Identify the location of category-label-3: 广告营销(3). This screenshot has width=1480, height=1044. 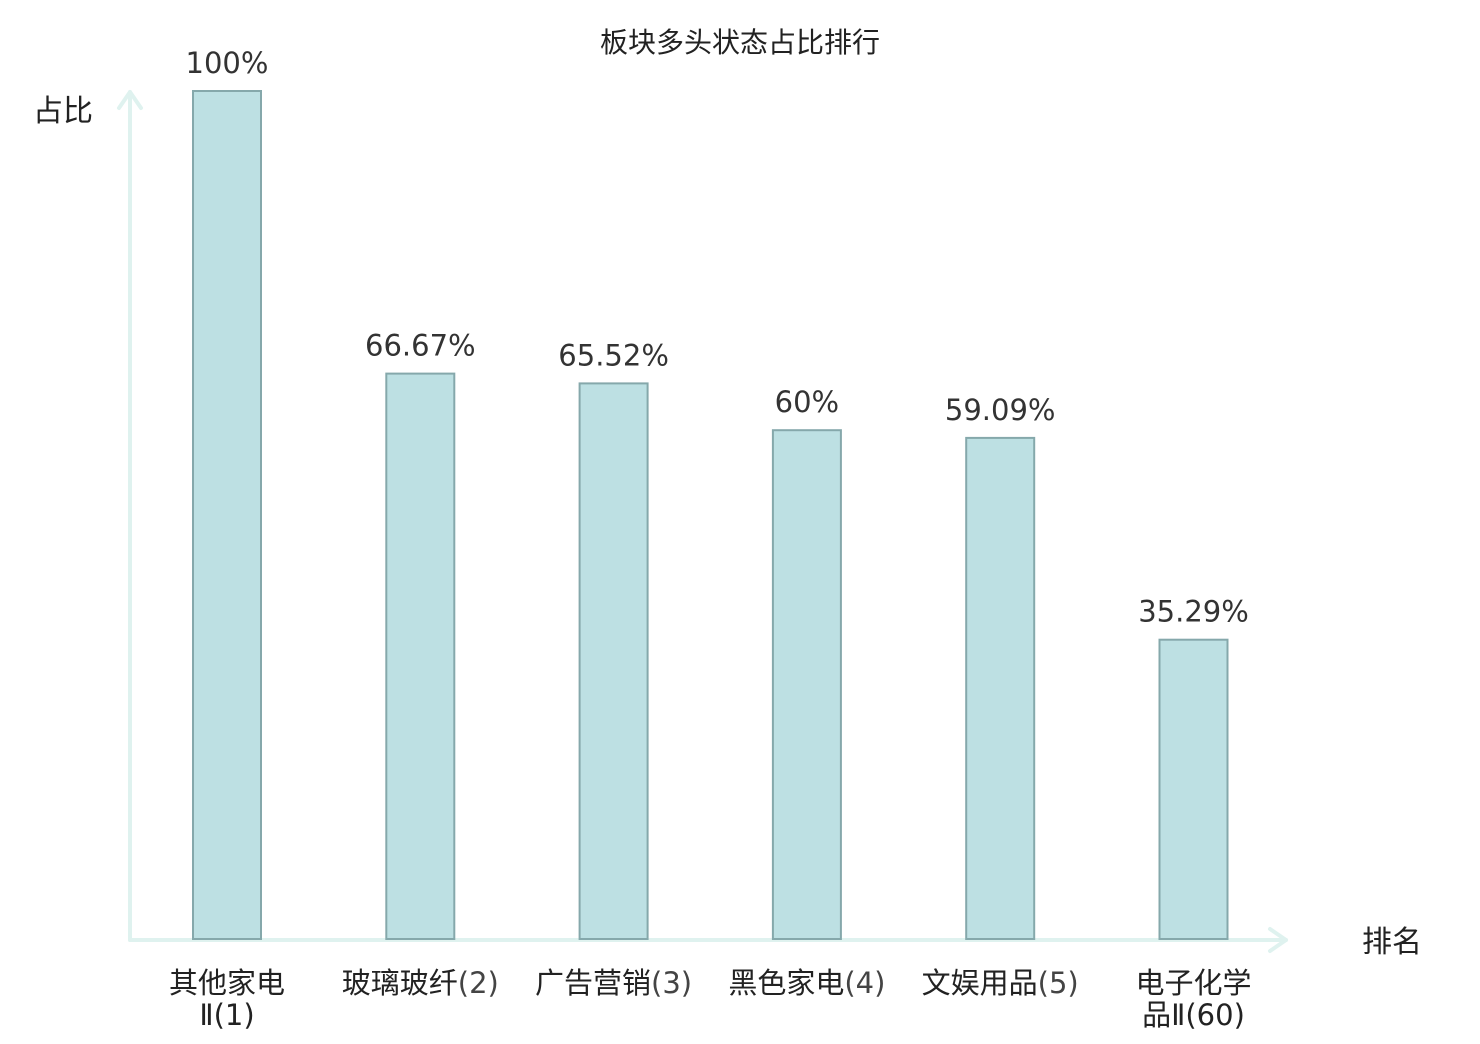
(613, 983).